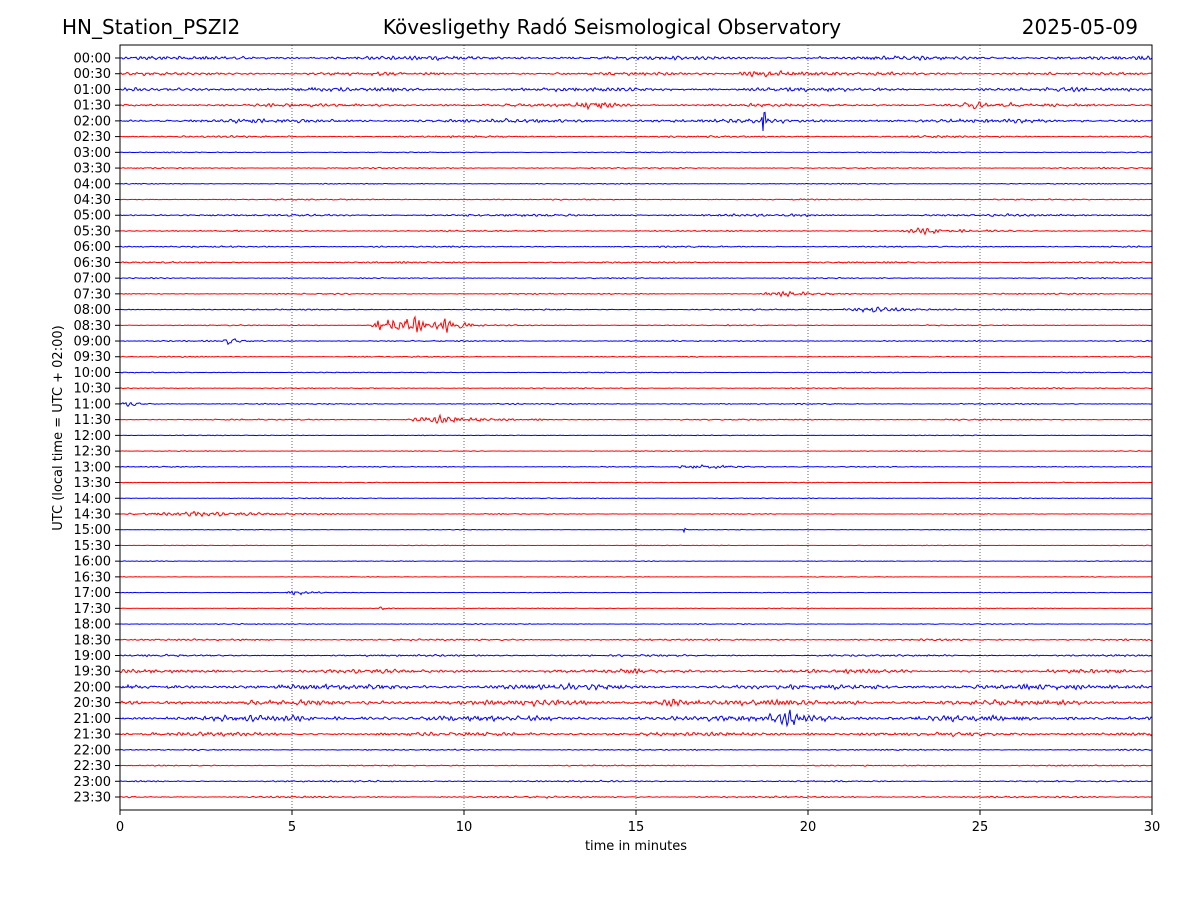 Image resolution: width=1200 pixels, height=900 pixels. What do you see at coordinates (92, 672) in the screenshot?
I see `y-tick-label: 19:30` at bounding box center [92, 672].